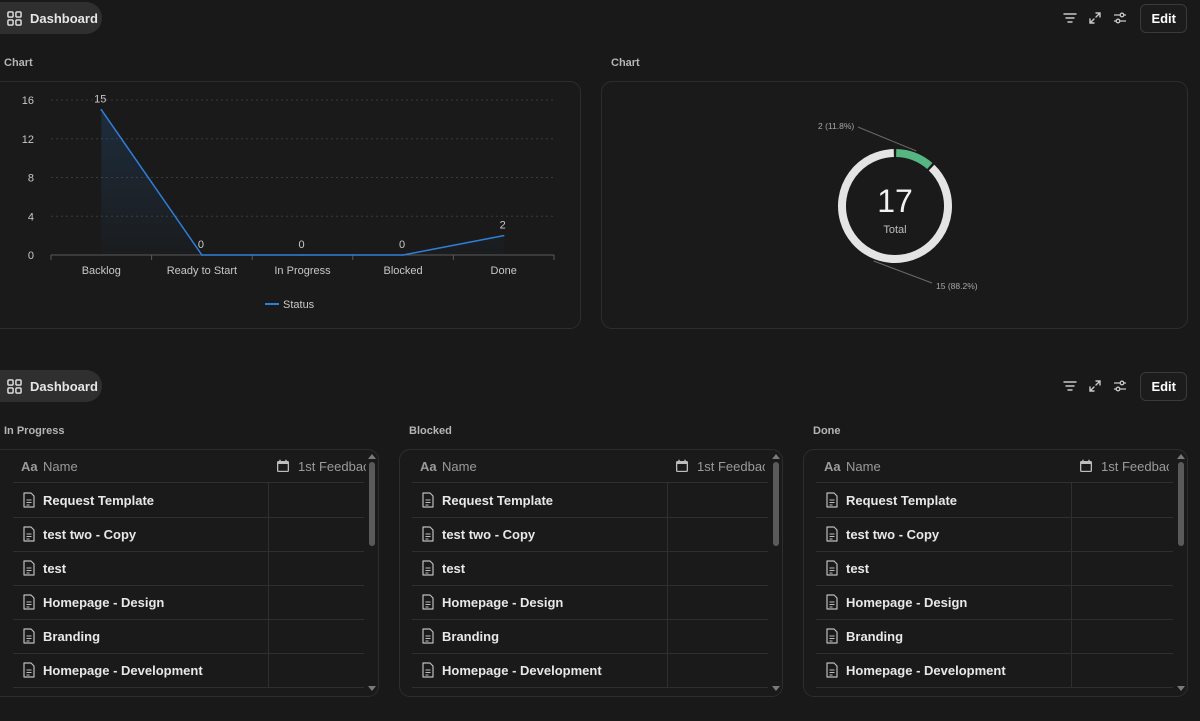 Image resolution: width=1200 pixels, height=721 pixels. What do you see at coordinates (51, 18) in the screenshot?
I see `dashboard-tab: Dashboard` at bounding box center [51, 18].